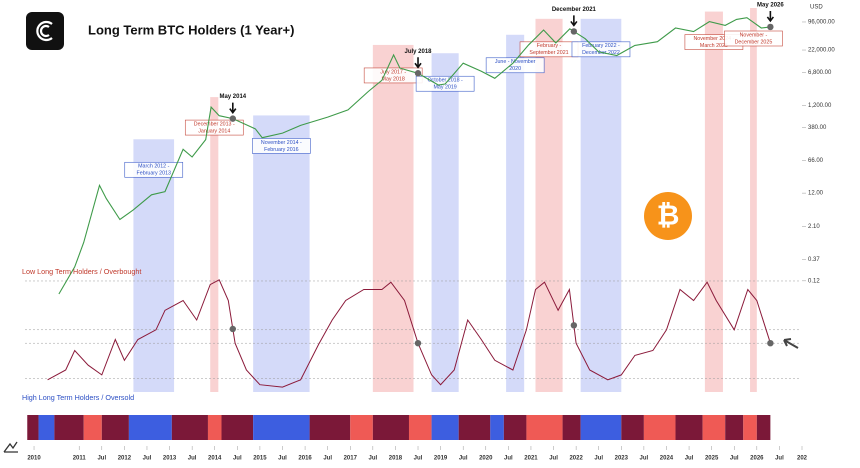  Describe the element at coordinates (281, 143) in the screenshot. I see `period-label: November 2014 -` at that location.